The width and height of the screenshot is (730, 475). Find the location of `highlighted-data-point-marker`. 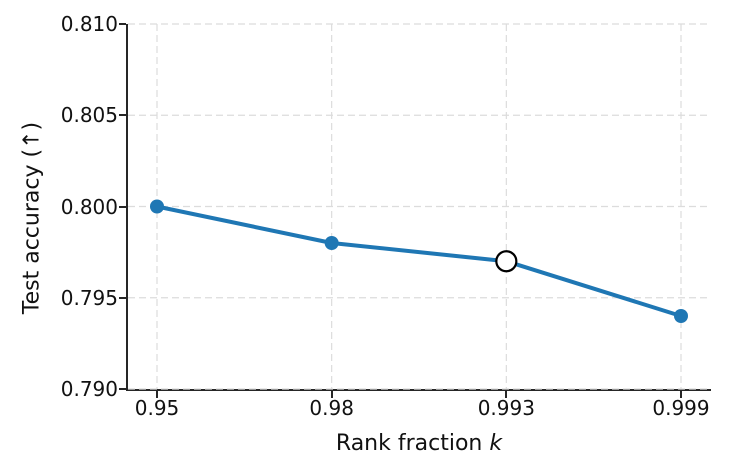

highlighted-data-point-marker is located at coordinates (506, 261).